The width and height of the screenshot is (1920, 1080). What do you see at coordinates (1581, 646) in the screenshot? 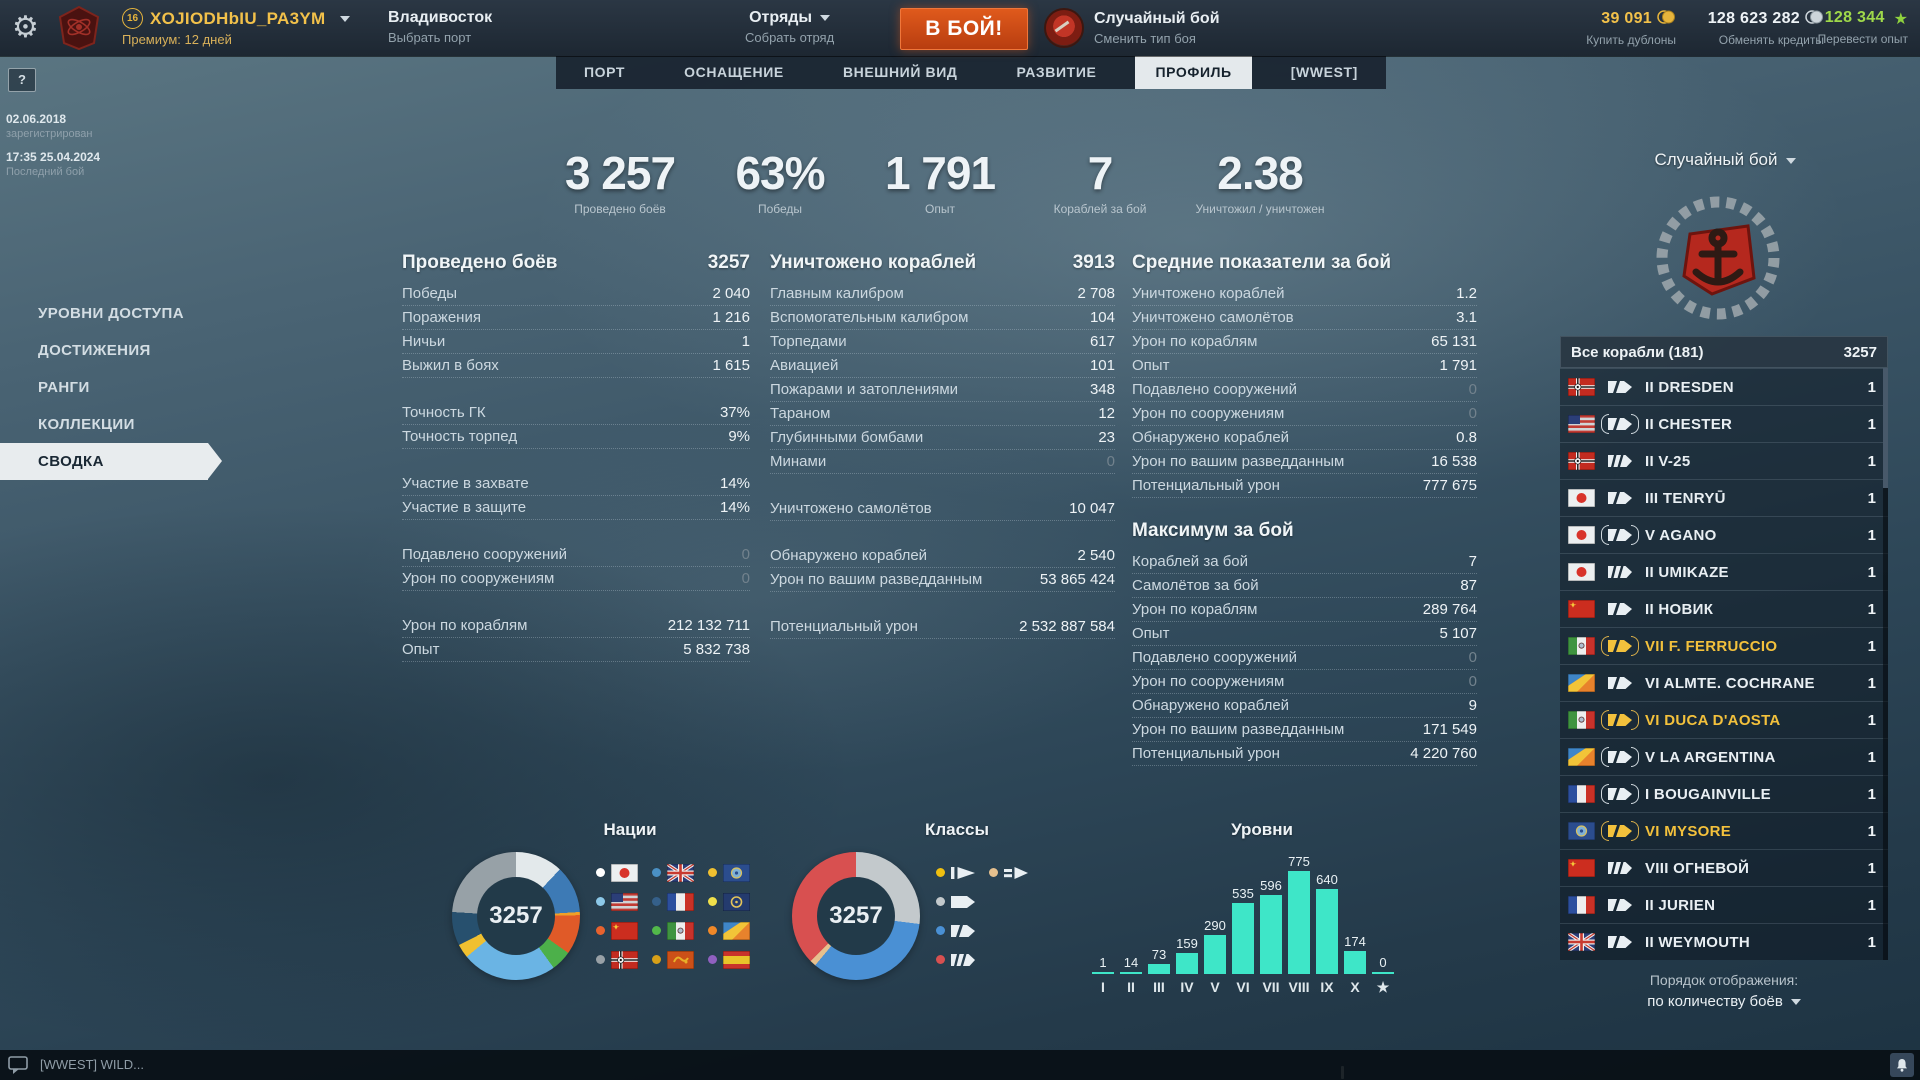
I see `italy-flag-icon` at bounding box center [1581, 646].